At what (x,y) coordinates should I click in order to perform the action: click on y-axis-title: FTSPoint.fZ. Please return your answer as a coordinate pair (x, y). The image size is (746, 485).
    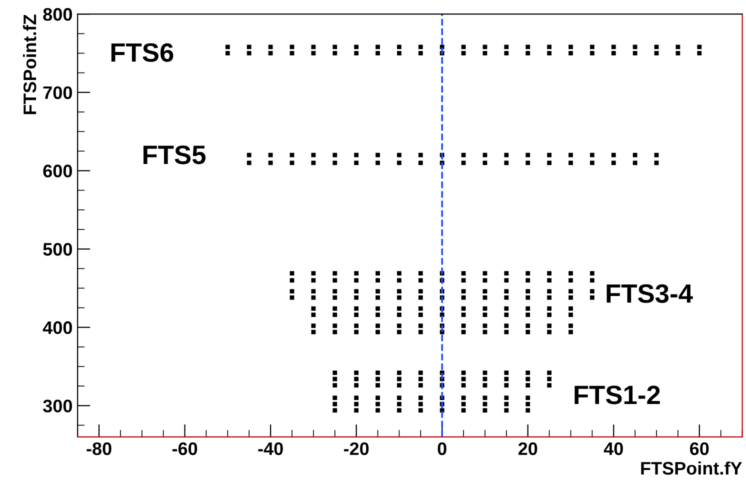
    Looking at the image, I should click on (29, 64).